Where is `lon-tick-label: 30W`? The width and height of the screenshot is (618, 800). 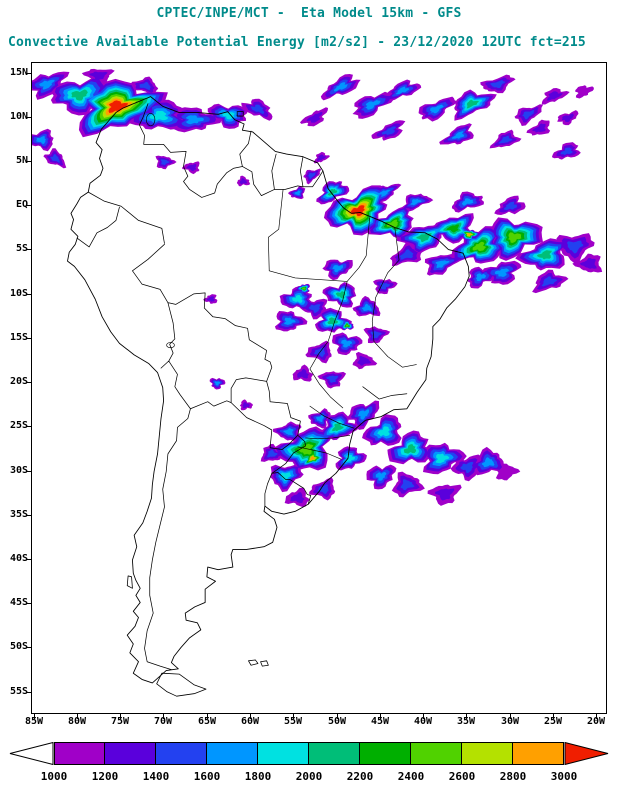
lon-tick-label: 30W is located at coordinates (510, 721).